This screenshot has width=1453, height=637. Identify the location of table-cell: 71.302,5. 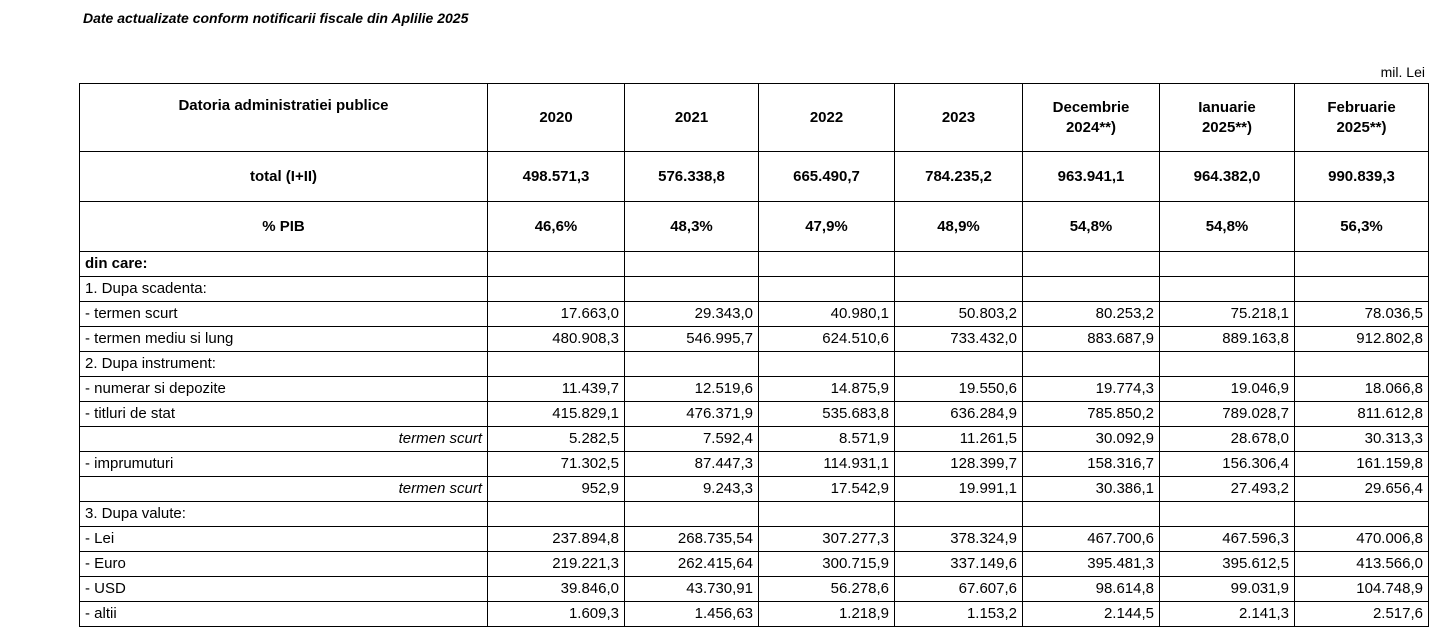
(556, 464).